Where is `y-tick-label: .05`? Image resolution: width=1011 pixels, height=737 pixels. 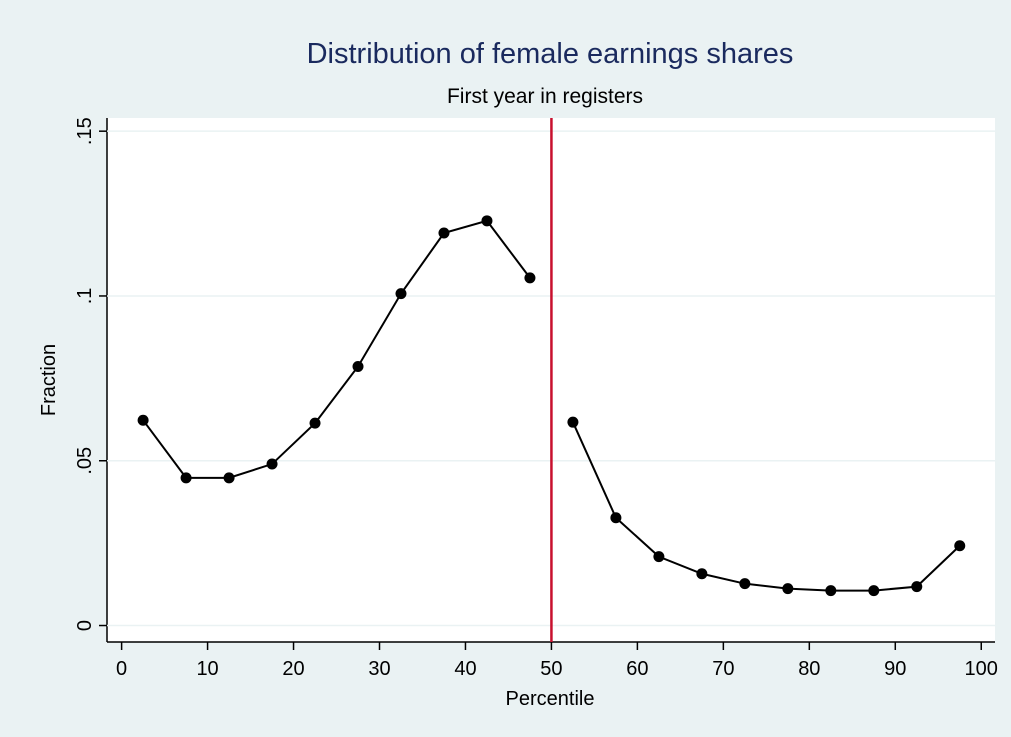
y-tick-label: .05 is located at coordinates (85, 461).